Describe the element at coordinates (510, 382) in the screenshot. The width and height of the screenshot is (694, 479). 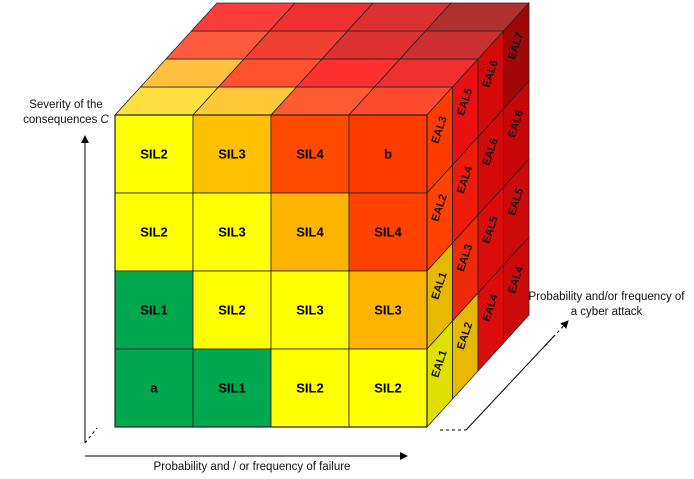
I see `cyber-attack-axis-line` at that location.